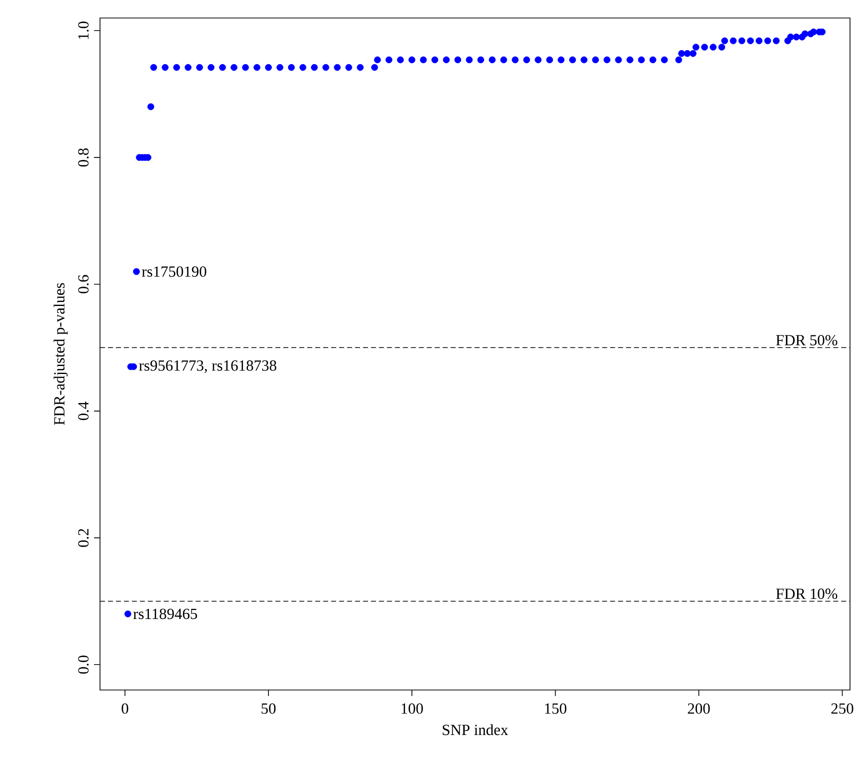 The height and width of the screenshot is (779, 864). I want to click on ref-line-label: FDR 50%, so click(807, 340).